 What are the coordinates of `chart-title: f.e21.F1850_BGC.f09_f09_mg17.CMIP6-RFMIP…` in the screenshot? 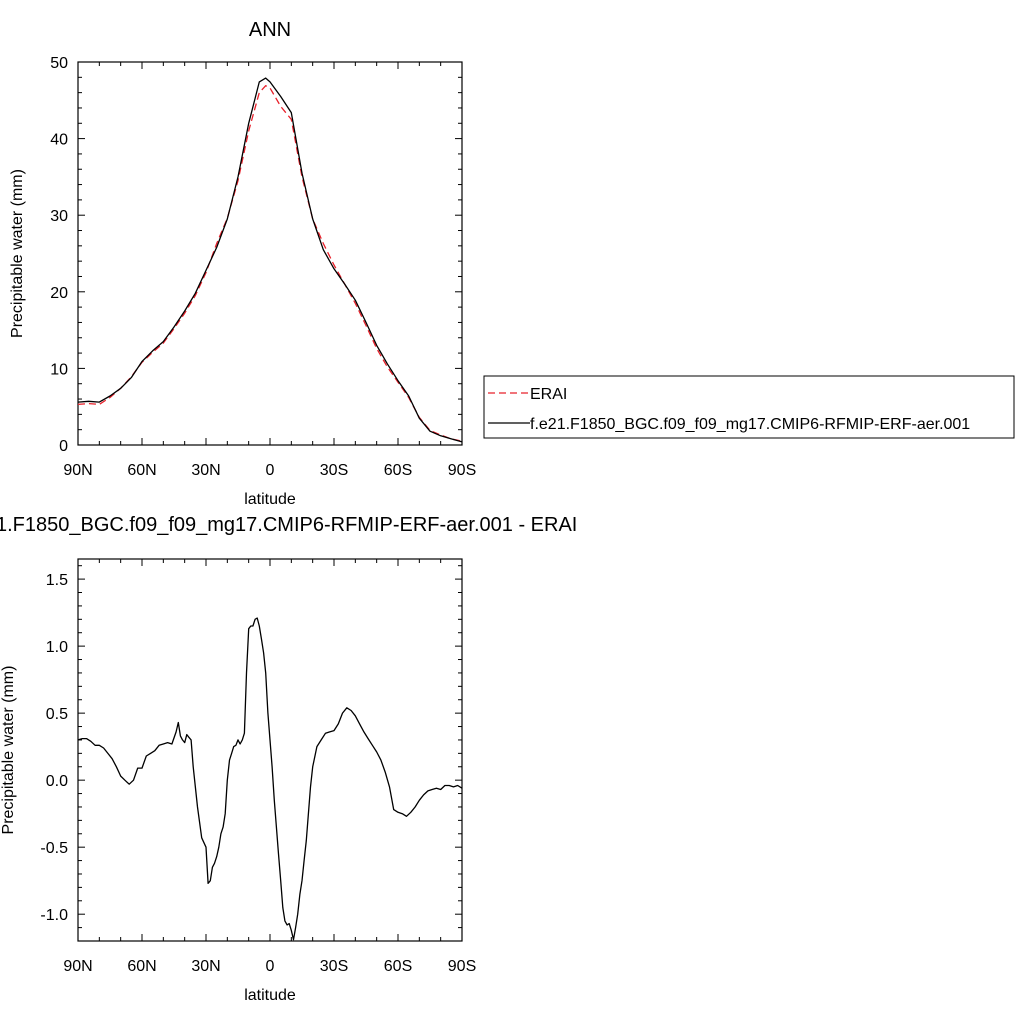 It's located at (288, 525).